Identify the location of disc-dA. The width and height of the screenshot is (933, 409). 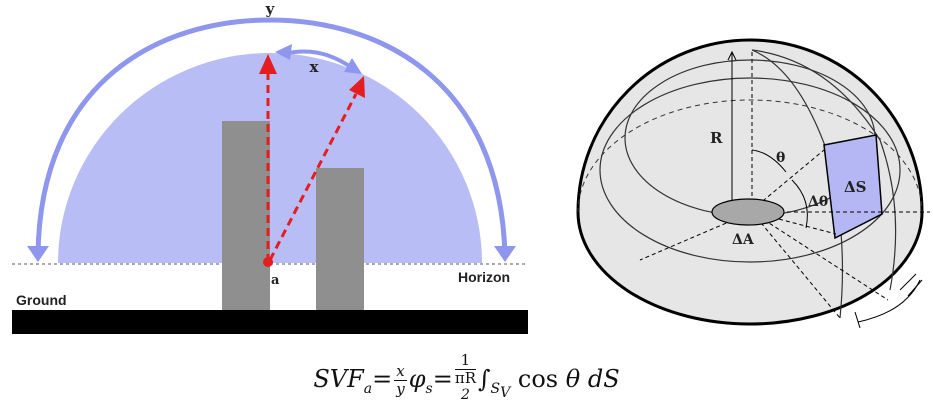
(748, 212).